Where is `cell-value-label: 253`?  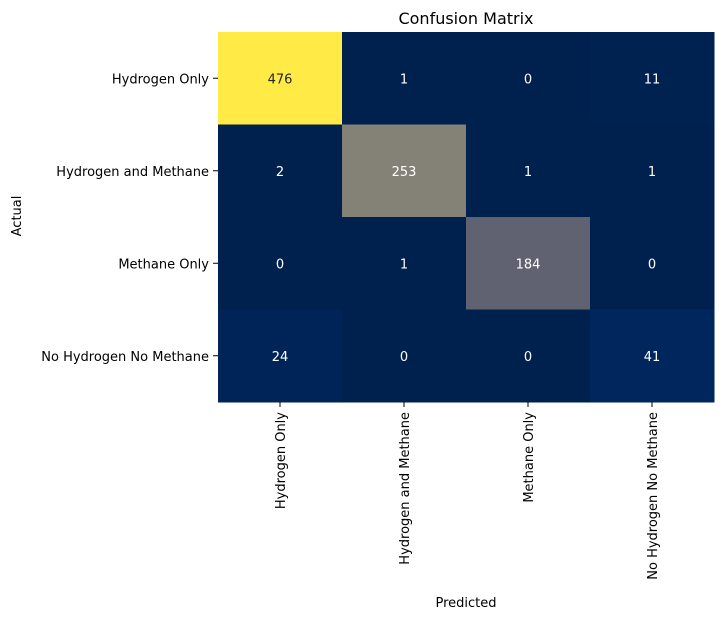 cell-value-label: 253 is located at coordinates (404, 172).